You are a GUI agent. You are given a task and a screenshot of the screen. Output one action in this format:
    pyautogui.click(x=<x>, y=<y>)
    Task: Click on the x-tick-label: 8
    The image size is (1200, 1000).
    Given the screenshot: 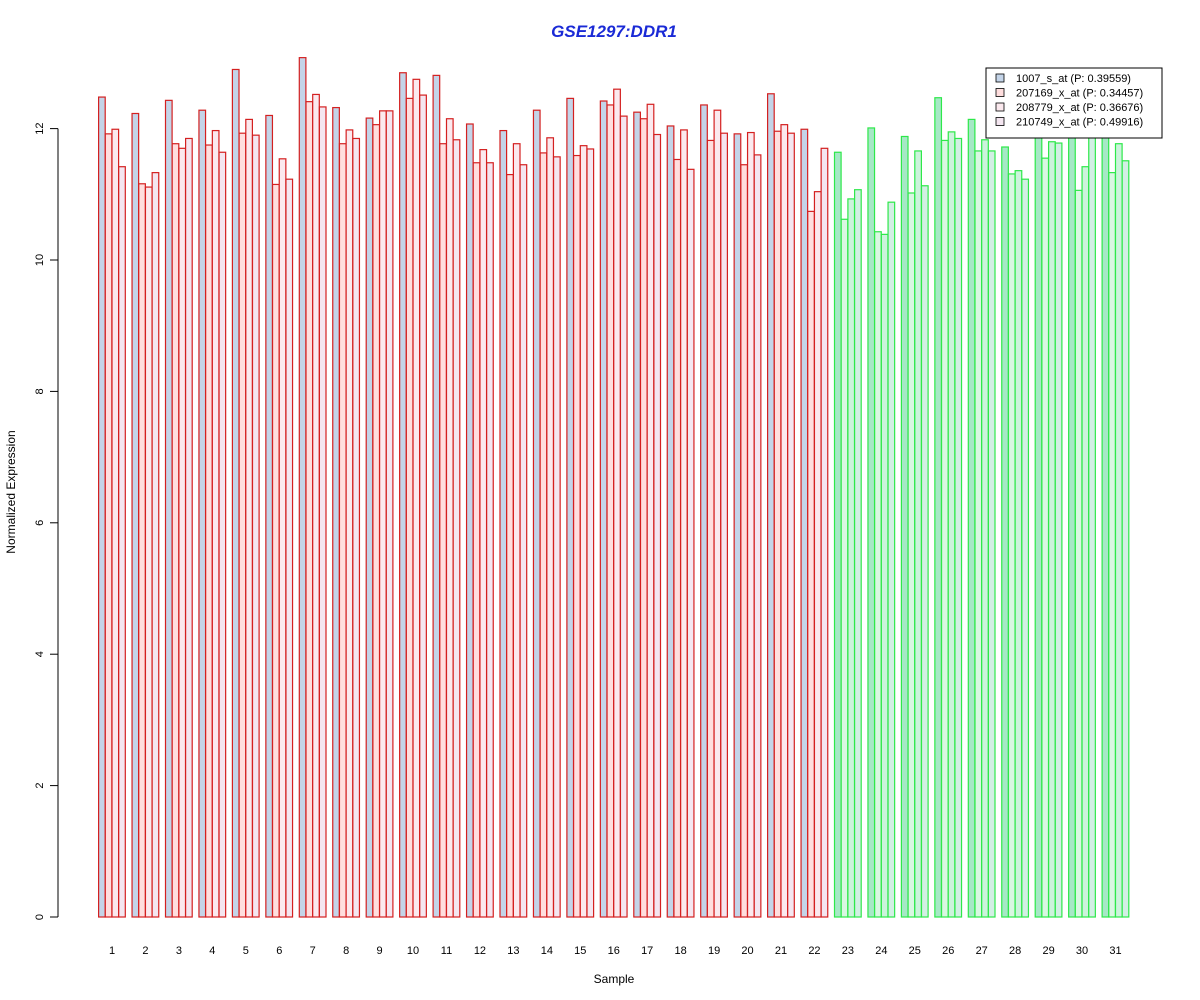 What is the action you would take?
    pyautogui.click(x=346, y=951)
    